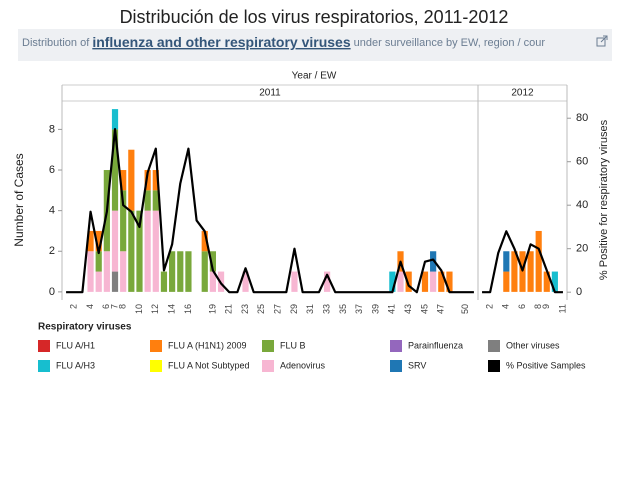 This screenshot has height=487, width=628. What do you see at coordinates (139, 309) in the screenshot?
I see `x-tick-label: 10` at bounding box center [139, 309].